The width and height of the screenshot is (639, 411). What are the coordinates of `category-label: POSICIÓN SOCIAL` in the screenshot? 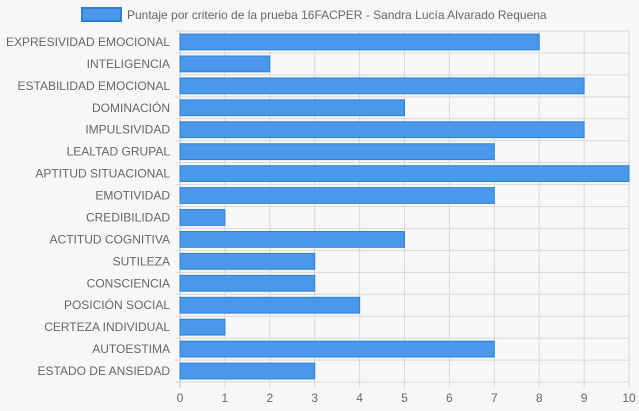 It's located at (117, 304).